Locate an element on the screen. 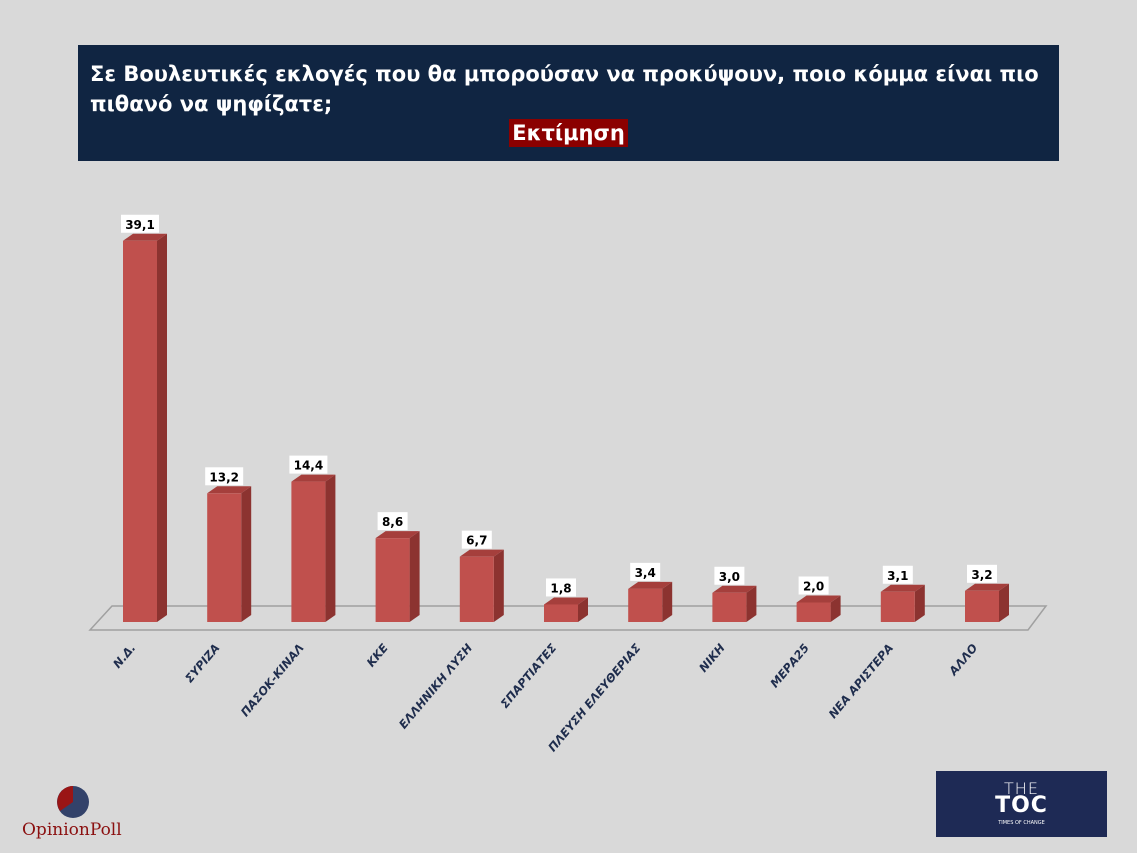 The width and height of the screenshot is (1137, 853). data-label: 8,6 is located at coordinates (392, 522).